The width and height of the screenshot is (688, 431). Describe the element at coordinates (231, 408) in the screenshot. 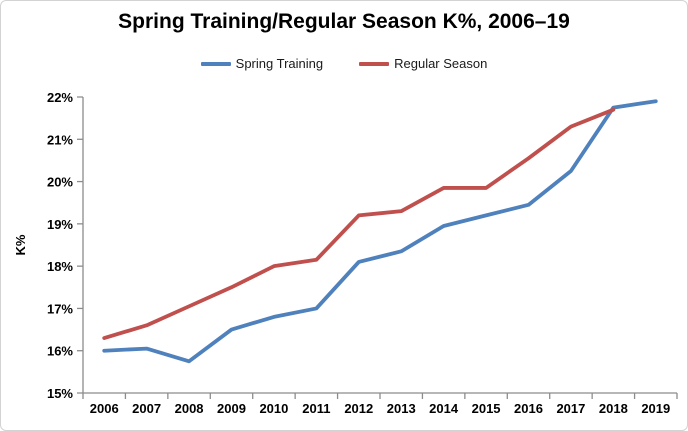

I see `x-tick-label: 2009` at that location.